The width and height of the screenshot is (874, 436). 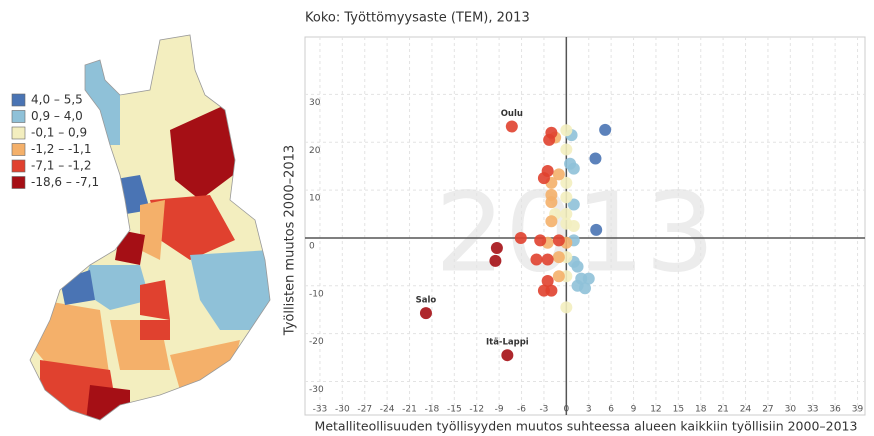 I want to click on x-tick-label: 33, so click(x=812, y=410).